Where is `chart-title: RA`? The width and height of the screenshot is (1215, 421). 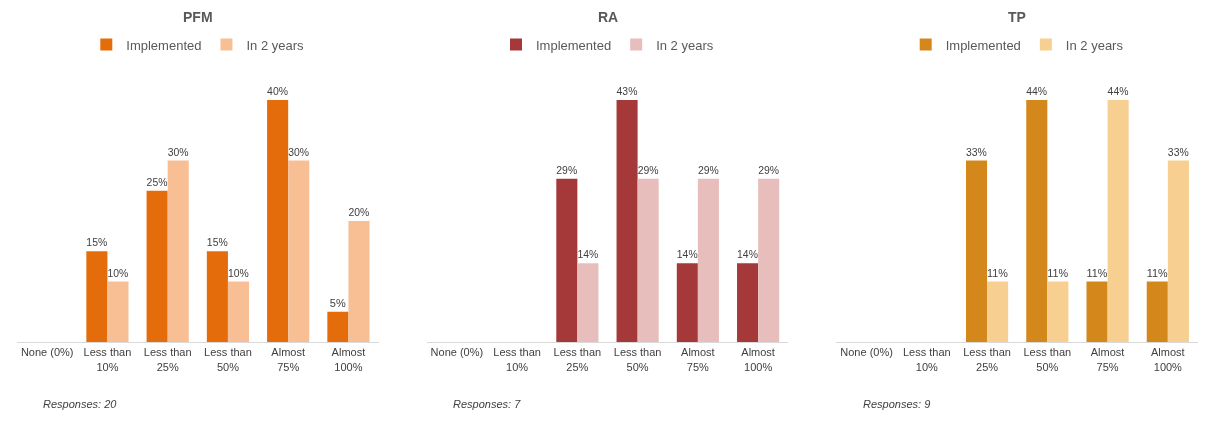
chart-title: RA is located at coordinates (608, 17).